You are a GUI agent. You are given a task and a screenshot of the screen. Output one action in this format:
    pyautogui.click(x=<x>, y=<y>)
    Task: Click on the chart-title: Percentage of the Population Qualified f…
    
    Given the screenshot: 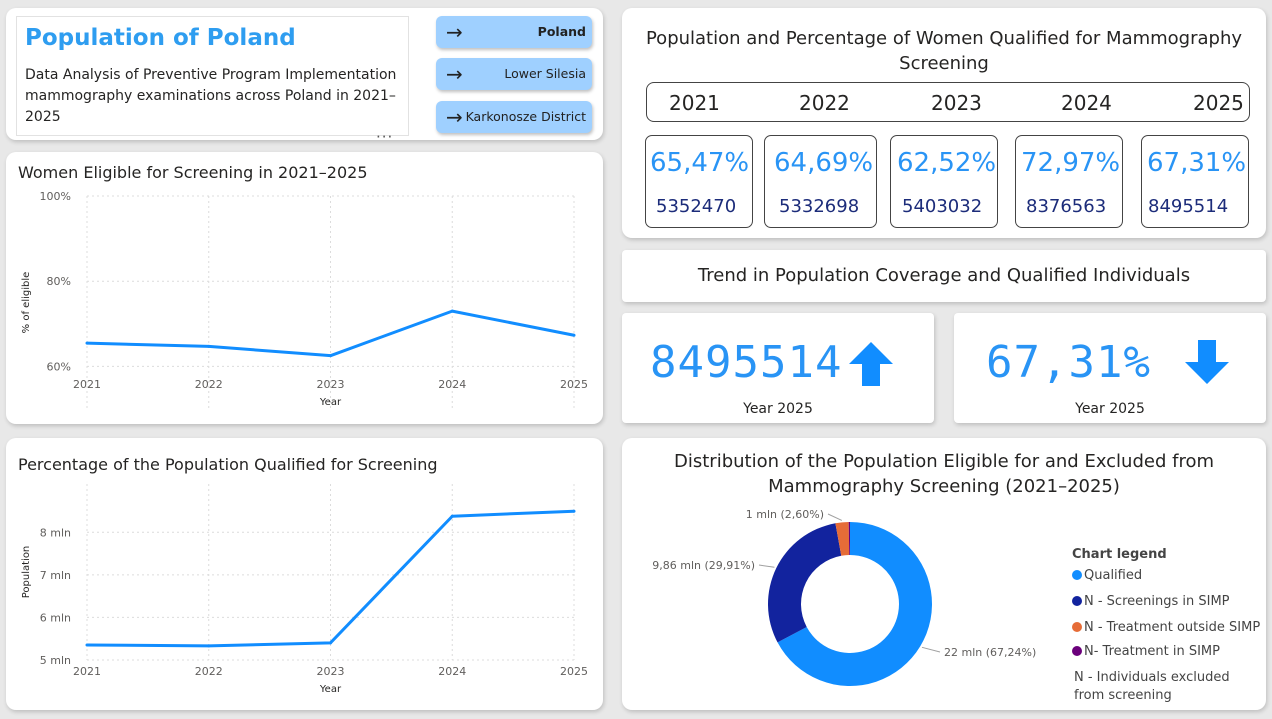 What is the action you would take?
    pyautogui.click(x=228, y=464)
    